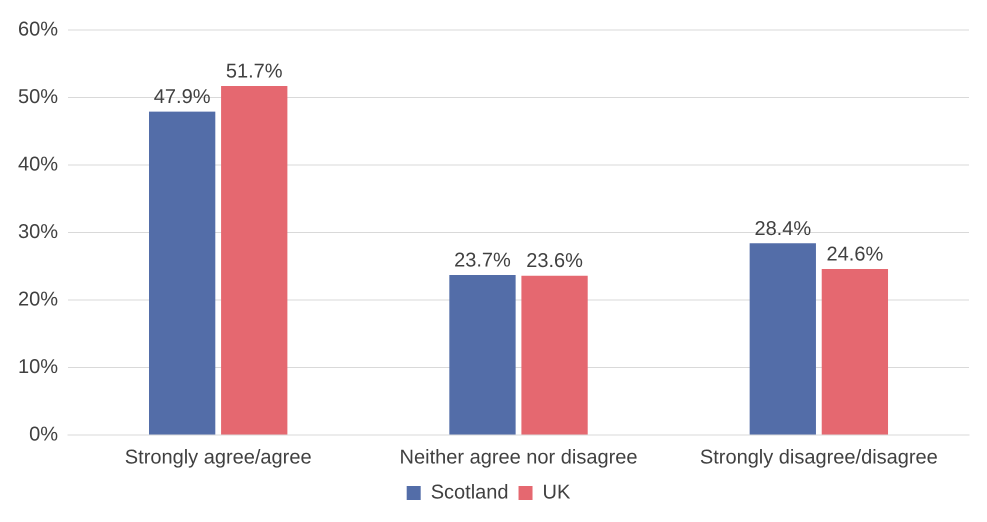 This screenshot has width=987, height=522. I want to click on data-label: 28.4%, so click(783, 229).